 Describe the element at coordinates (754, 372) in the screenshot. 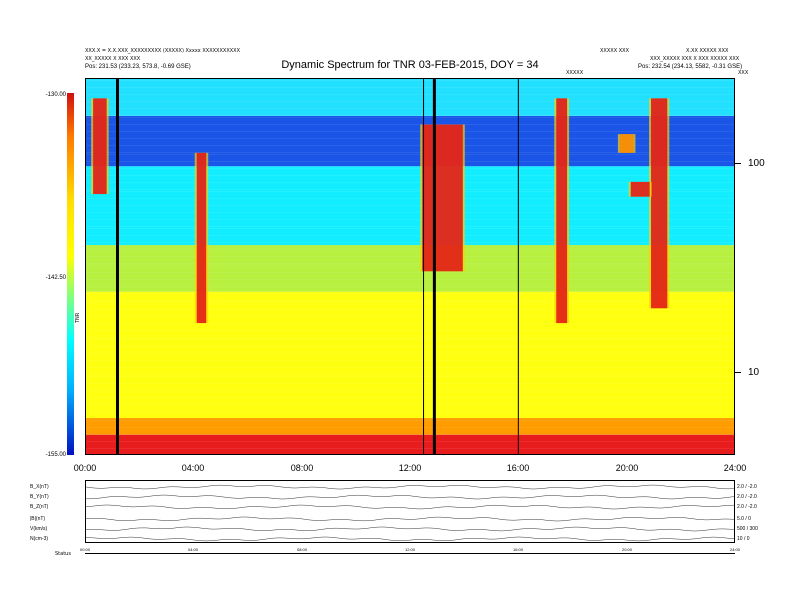

I see `y-tick-label-10: 10` at that location.